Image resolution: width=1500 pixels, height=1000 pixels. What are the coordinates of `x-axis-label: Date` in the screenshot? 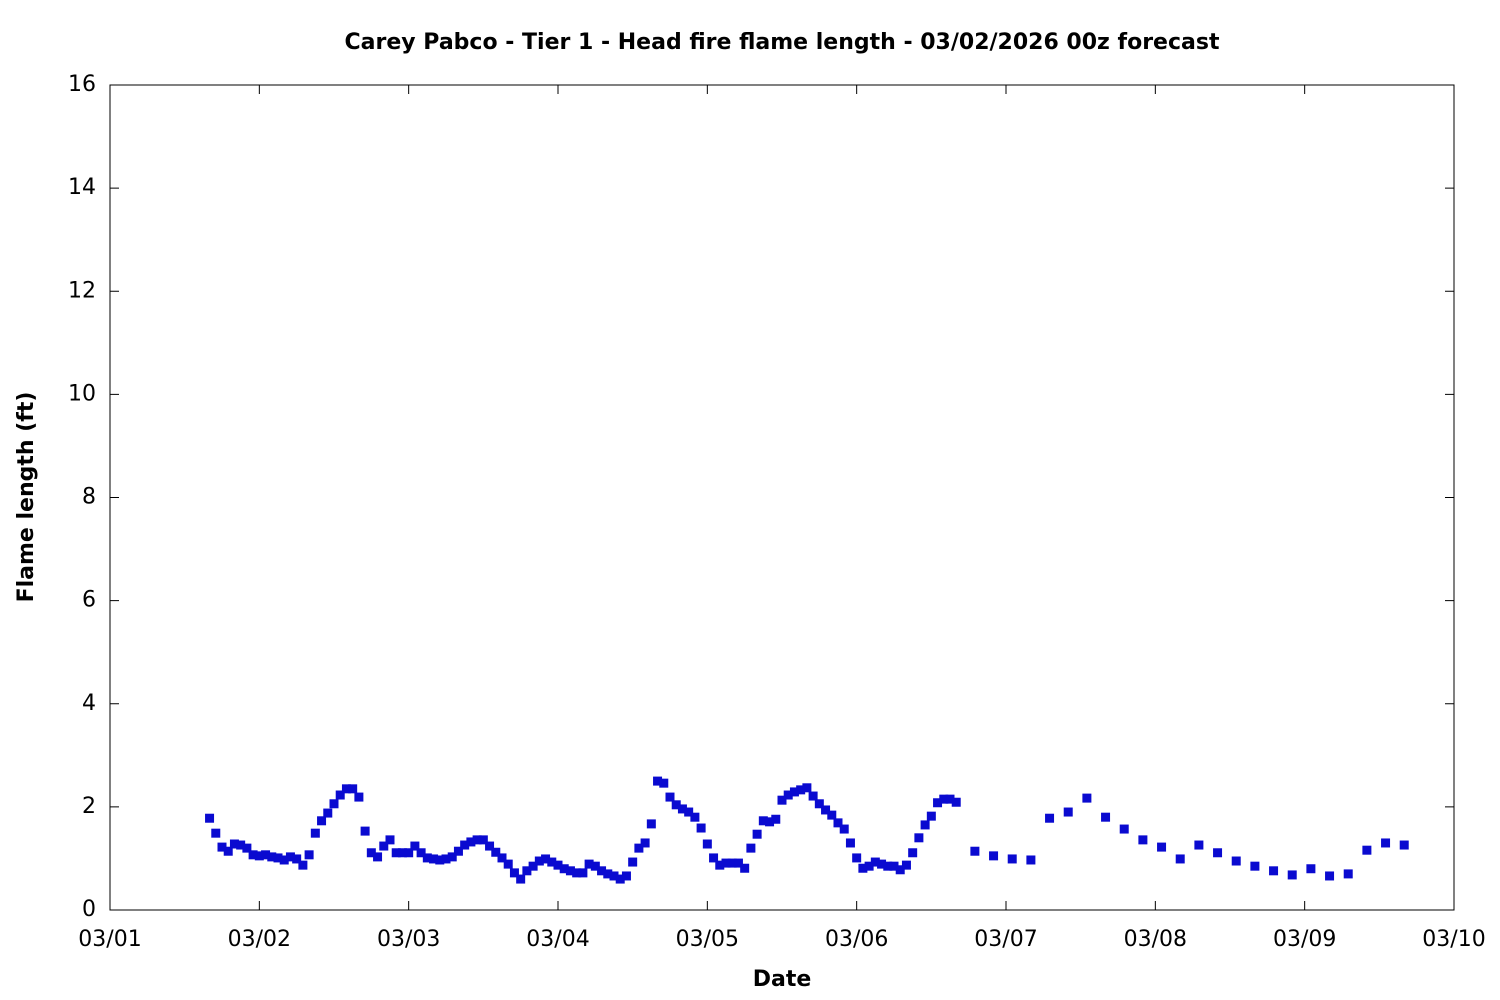 It's located at (782, 979).